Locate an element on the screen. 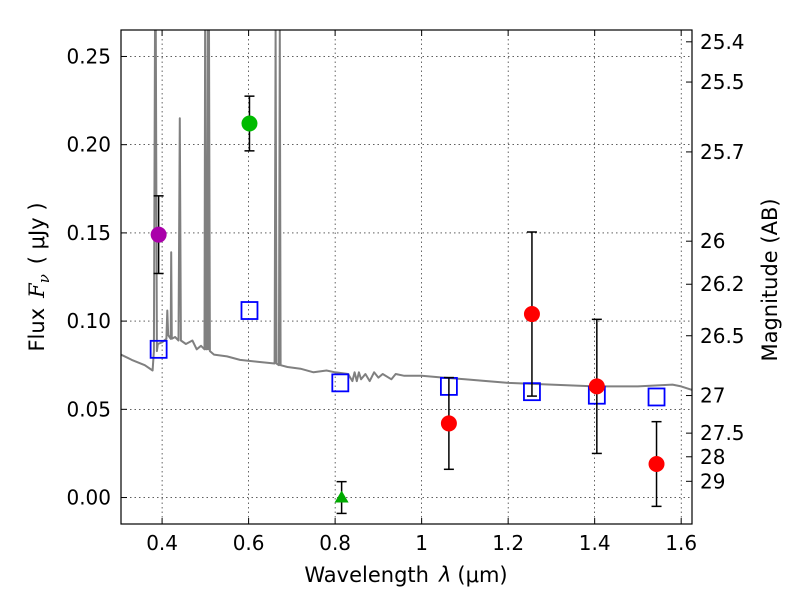 Image resolution: width=800 pixels, height=600 pixels. y-axis-label: FluxFν( μJy ) is located at coordinates (39, 276).